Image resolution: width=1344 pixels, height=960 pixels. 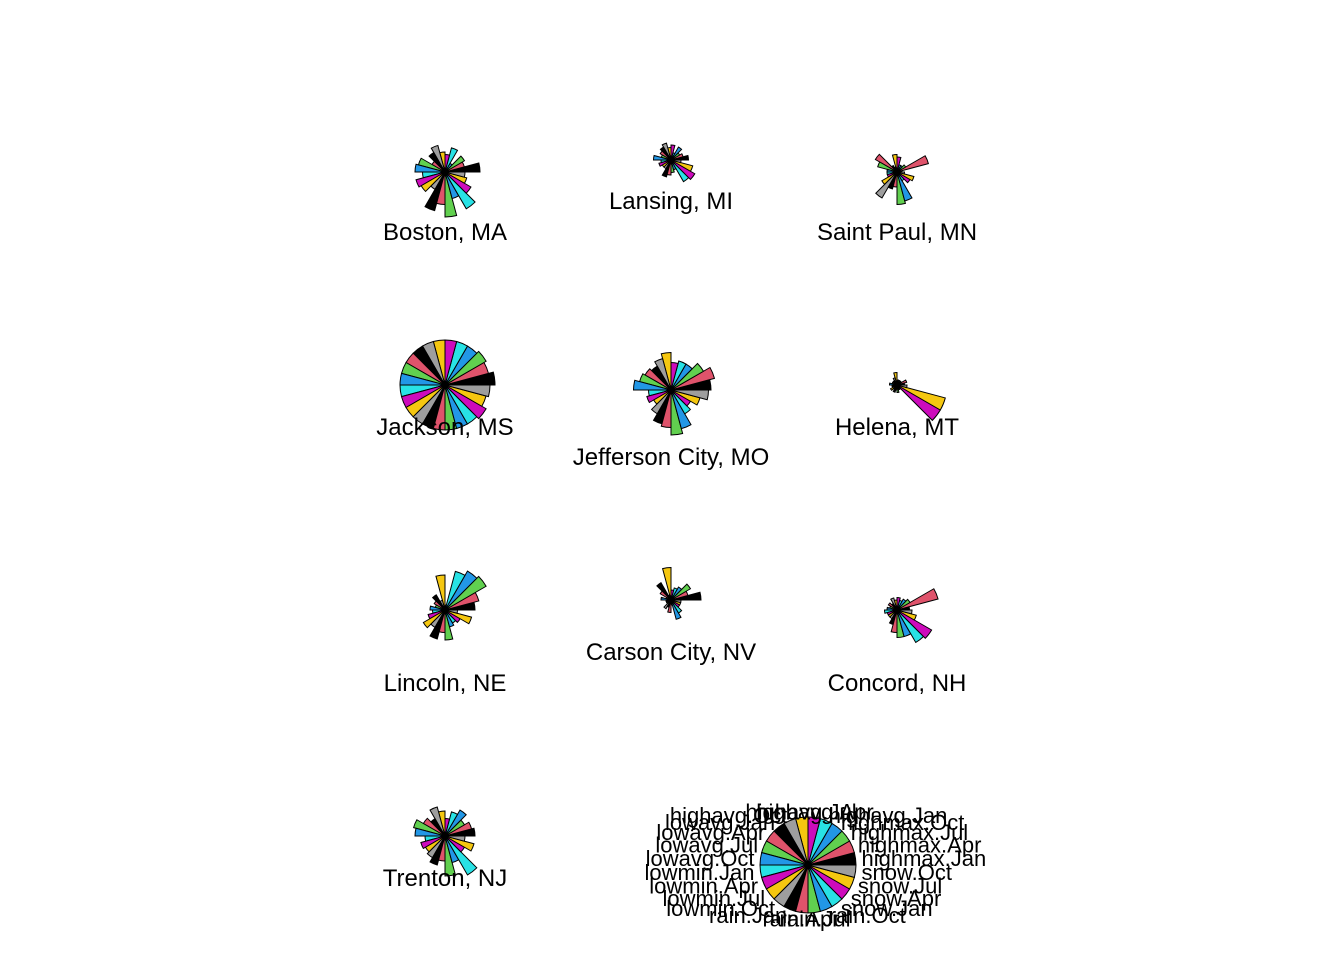 I want to click on key-label: lowmin.Jan, so click(x=699, y=872).